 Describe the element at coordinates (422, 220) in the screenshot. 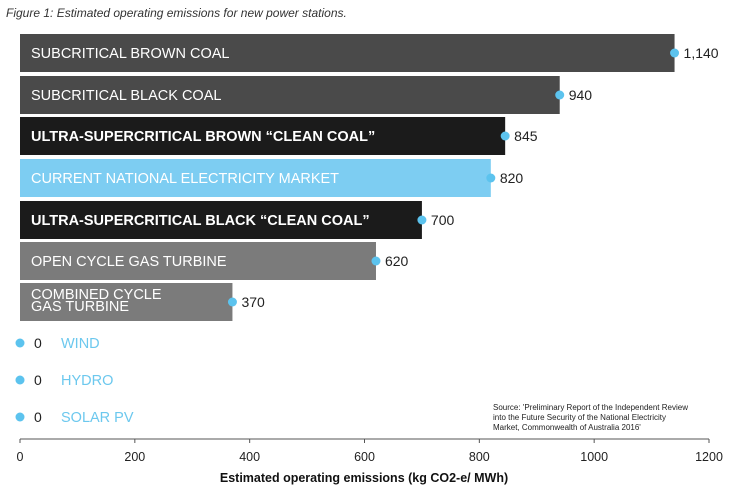

I see `value-dot-ultra-supercritical-black-clean-coal` at that location.